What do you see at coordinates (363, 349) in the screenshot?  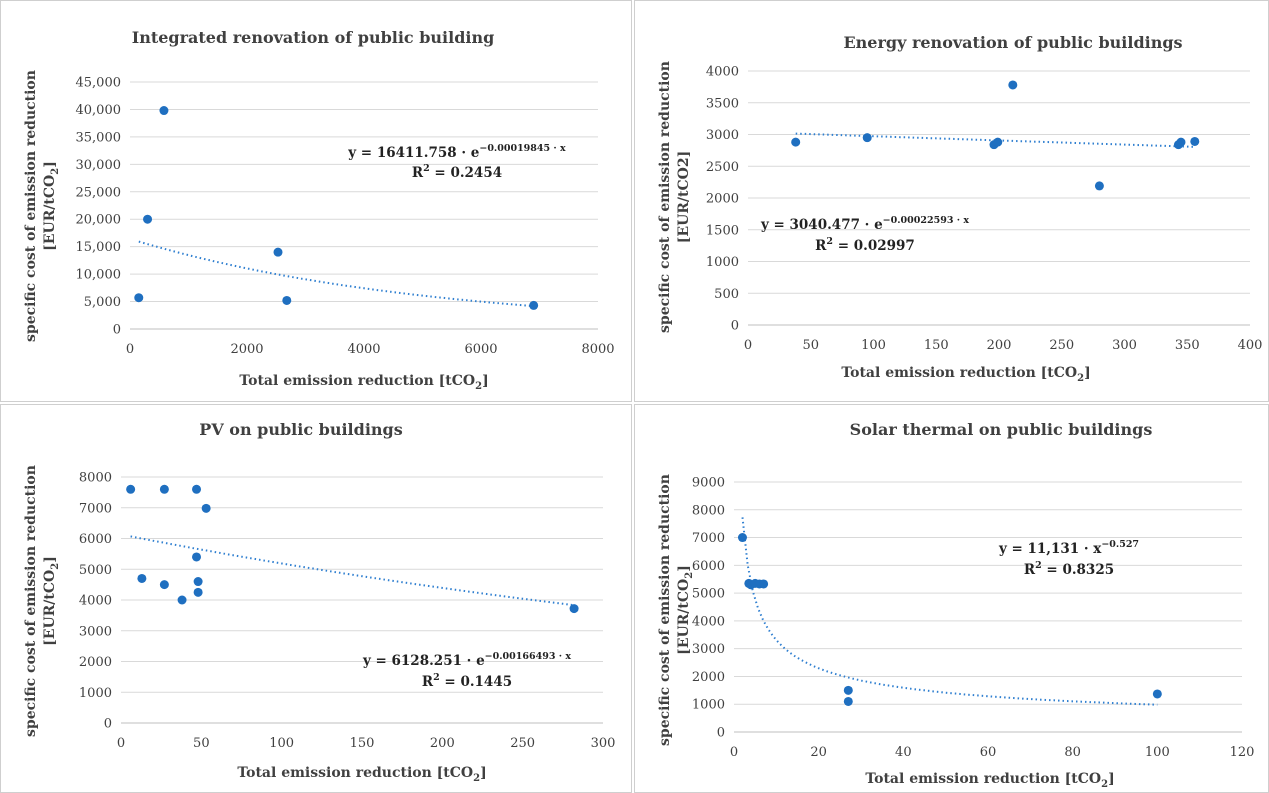 I see `x-tick-label: 4000` at bounding box center [363, 349].